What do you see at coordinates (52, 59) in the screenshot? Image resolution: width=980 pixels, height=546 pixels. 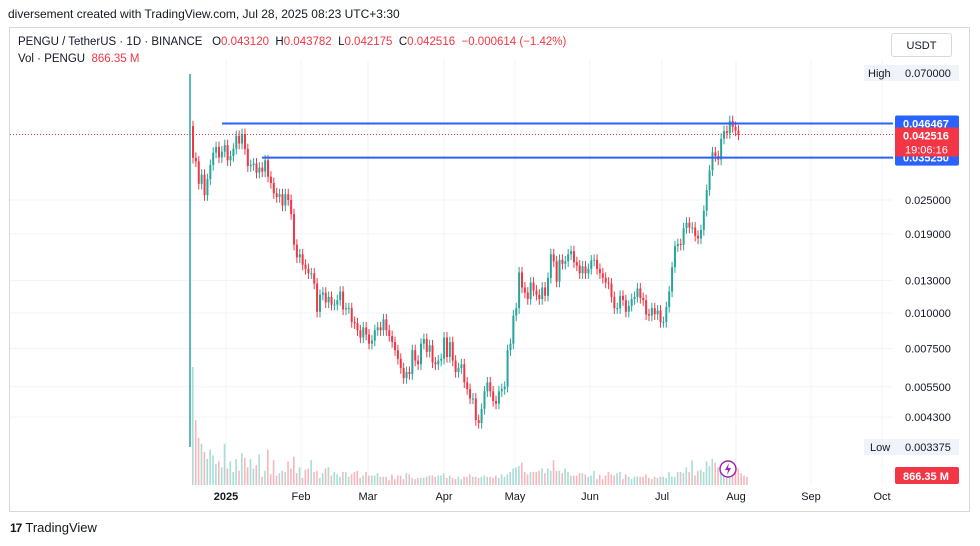 I see `volume-label: Vol · PENGU` at bounding box center [52, 59].